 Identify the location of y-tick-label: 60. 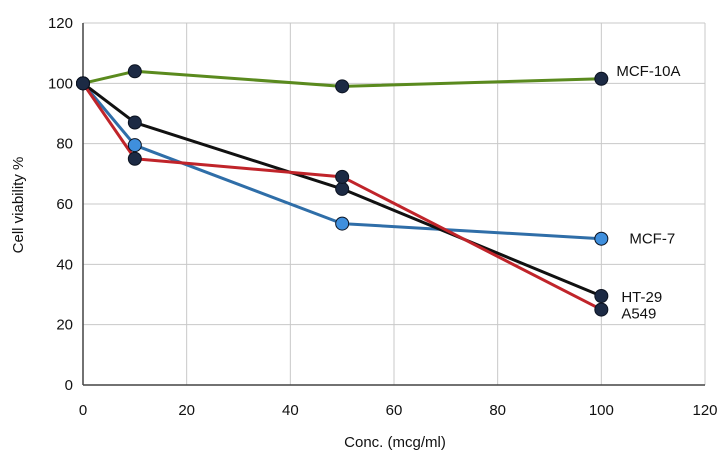
(64, 204).